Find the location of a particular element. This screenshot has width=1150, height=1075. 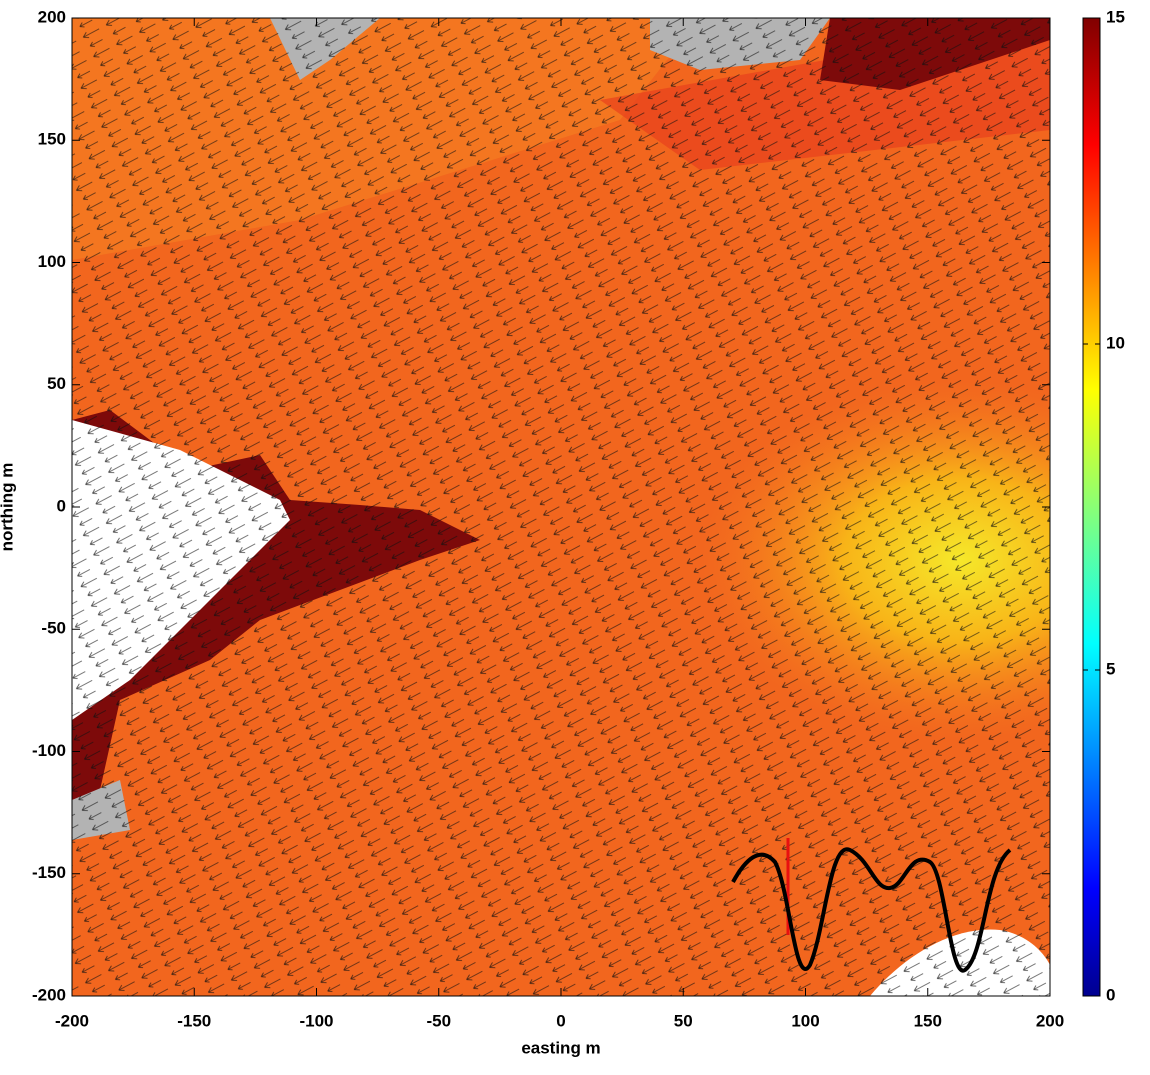

y-tick-label: -150 is located at coordinates (49, 872).